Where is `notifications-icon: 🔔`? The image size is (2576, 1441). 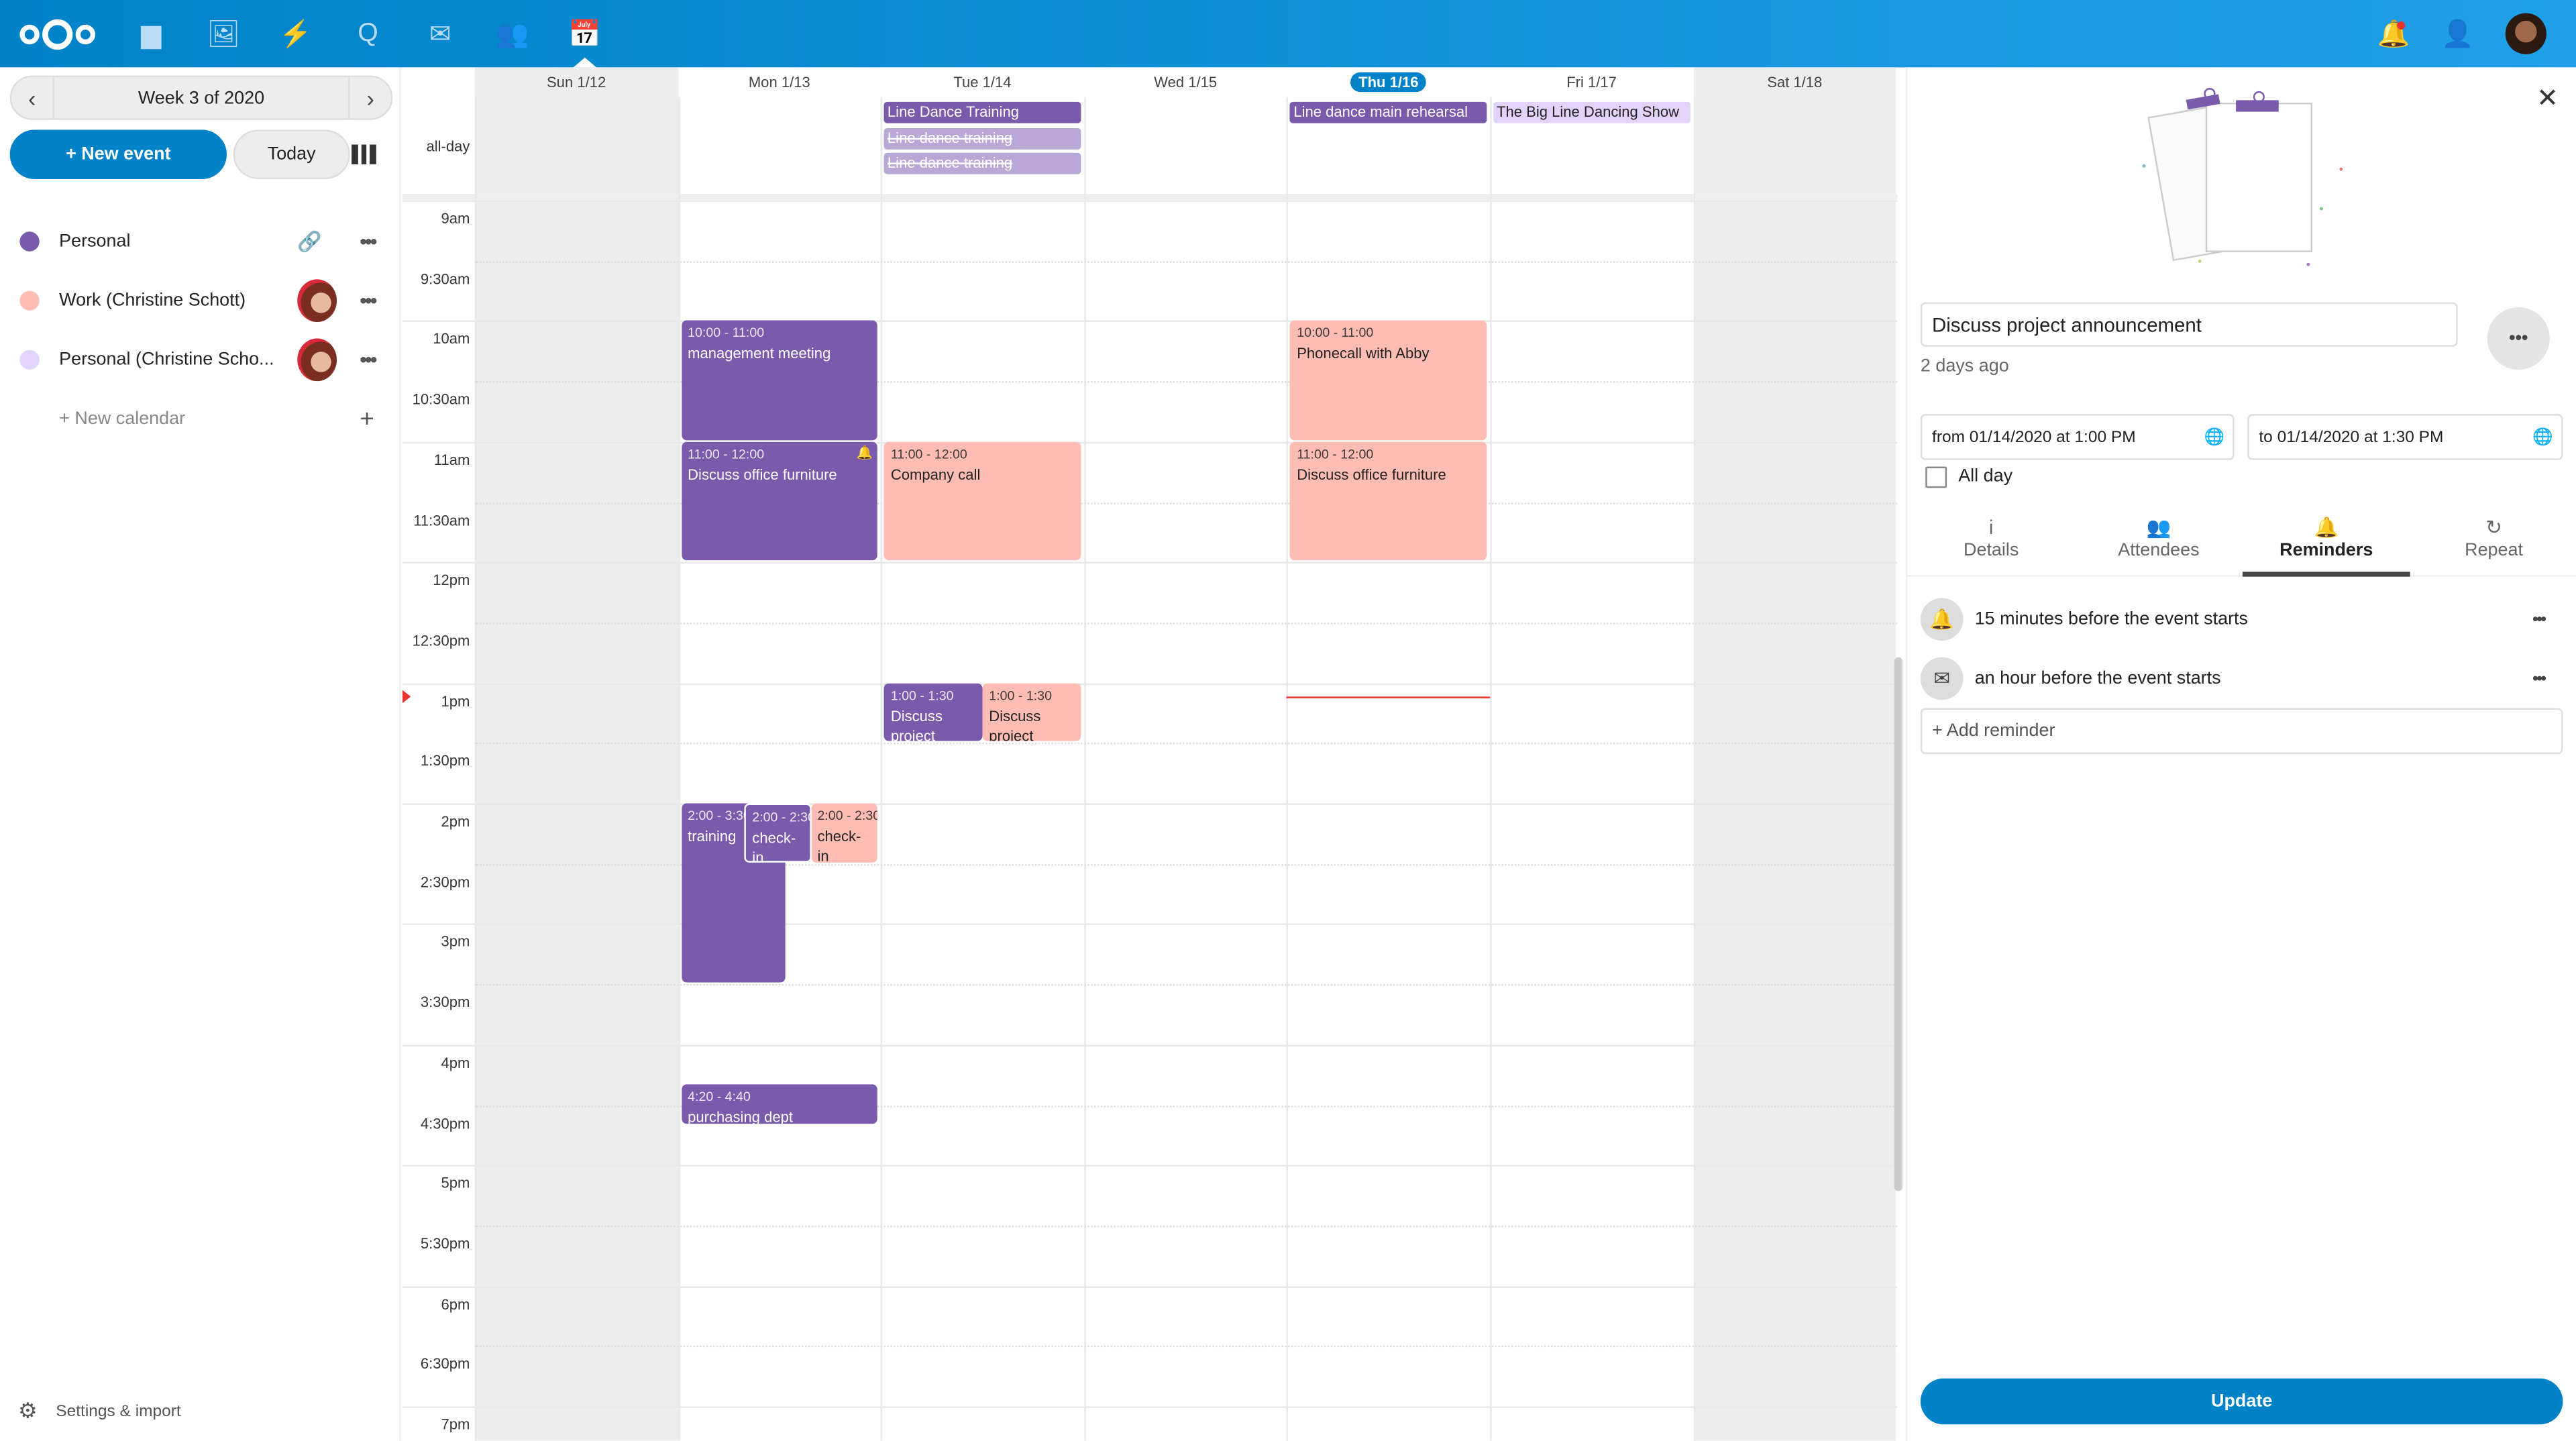 notifications-icon: 🔔 is located at coordinates (2393, 35).